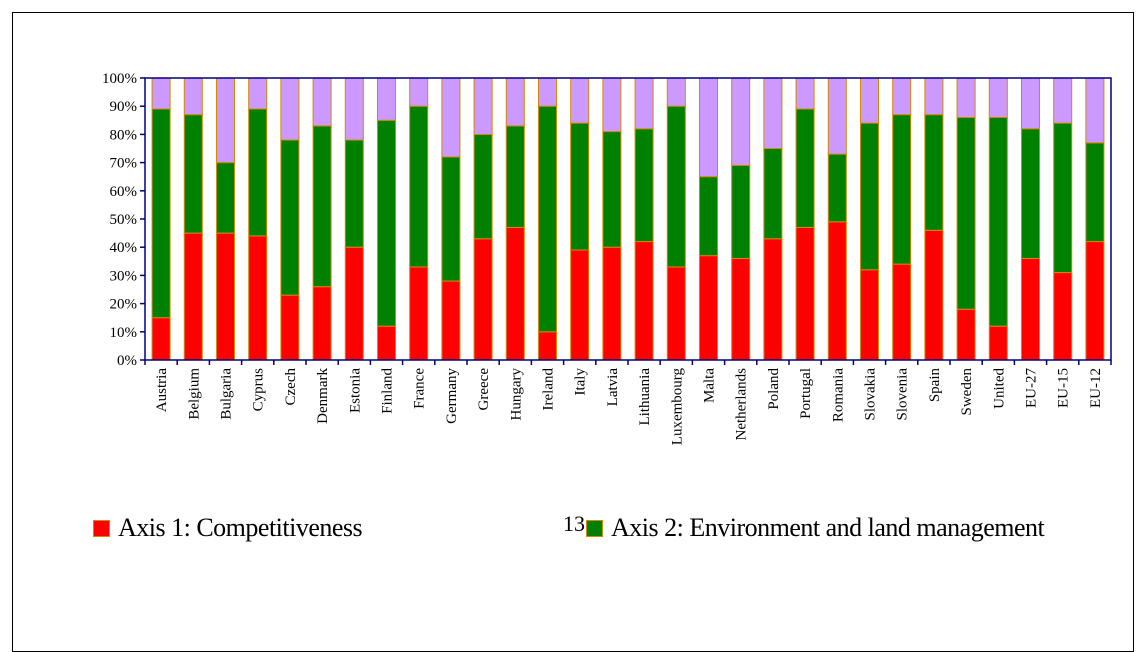 This screenshot has width=1146, height=652. Describe the element at coordinates (419, 186) in the screenshot. I see `bar-segment-france-series2` at that location.